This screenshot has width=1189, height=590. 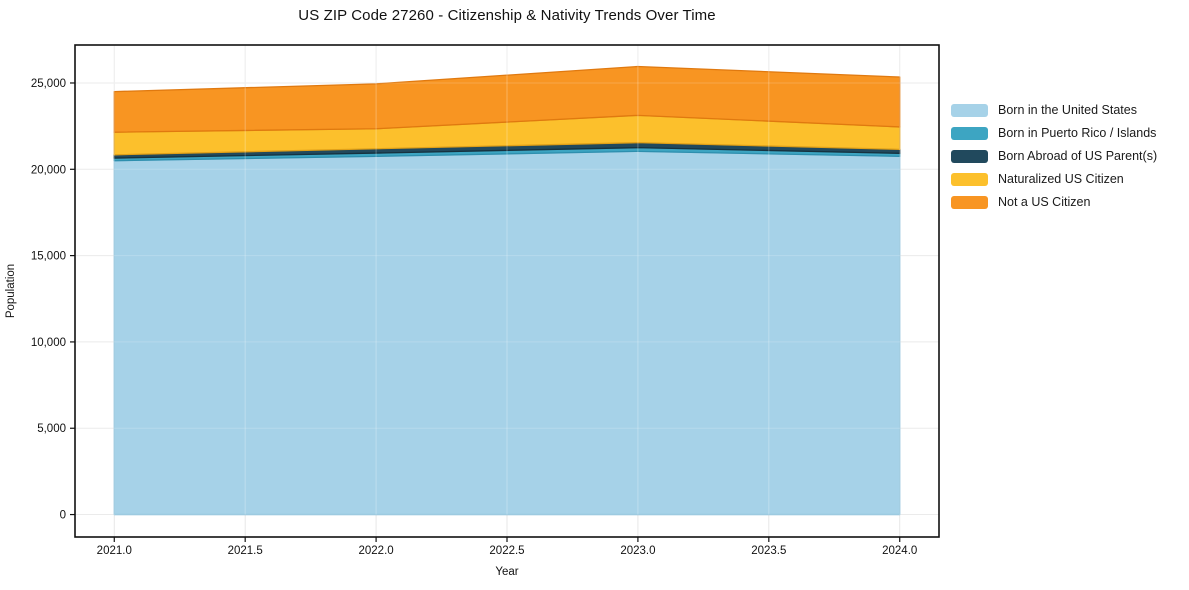 I want to click on legend-label: Naturalized US Citizen, so click(x=1061, y=179).